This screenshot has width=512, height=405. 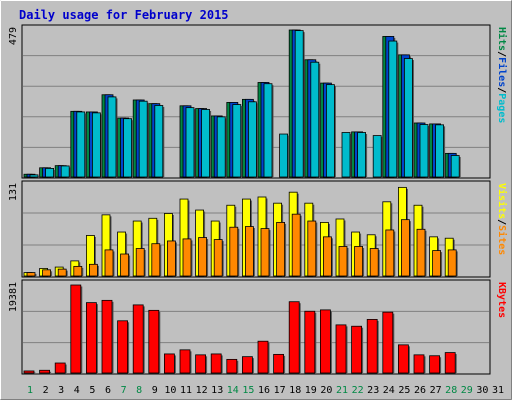 What do you see at coordinates (280, 390) in the screenshot?
I see `x-tick-label-day-17: 17` at bounding box center [280, 390].